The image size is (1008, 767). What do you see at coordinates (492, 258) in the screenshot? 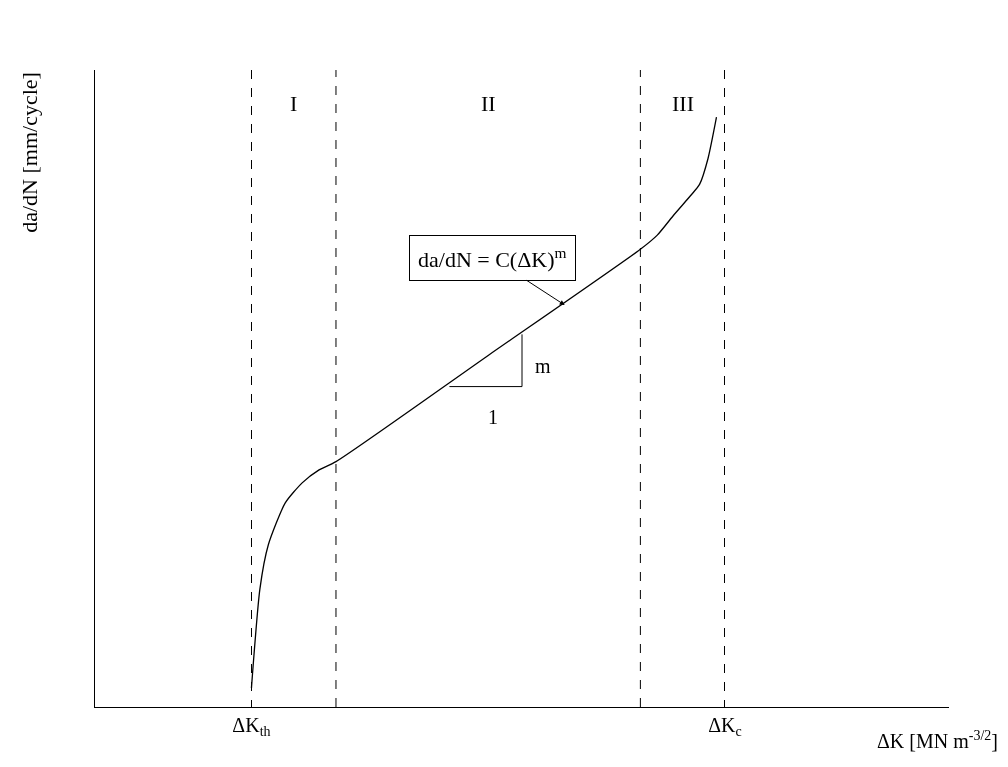
I see `annotation: da/dN = C(ΔK)$^{m}$` at bounding box center [492, 258].